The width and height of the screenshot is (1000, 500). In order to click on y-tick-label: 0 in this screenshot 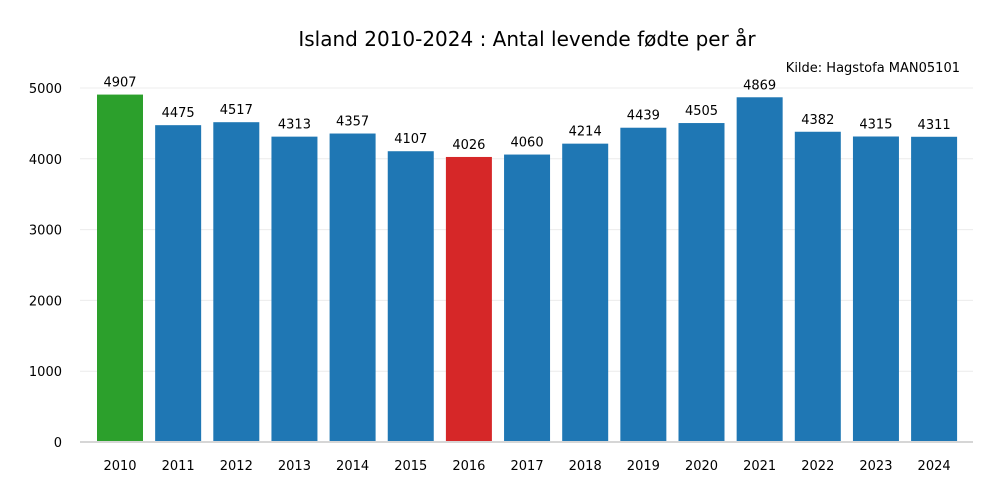, I will do `click(58, 443)`.